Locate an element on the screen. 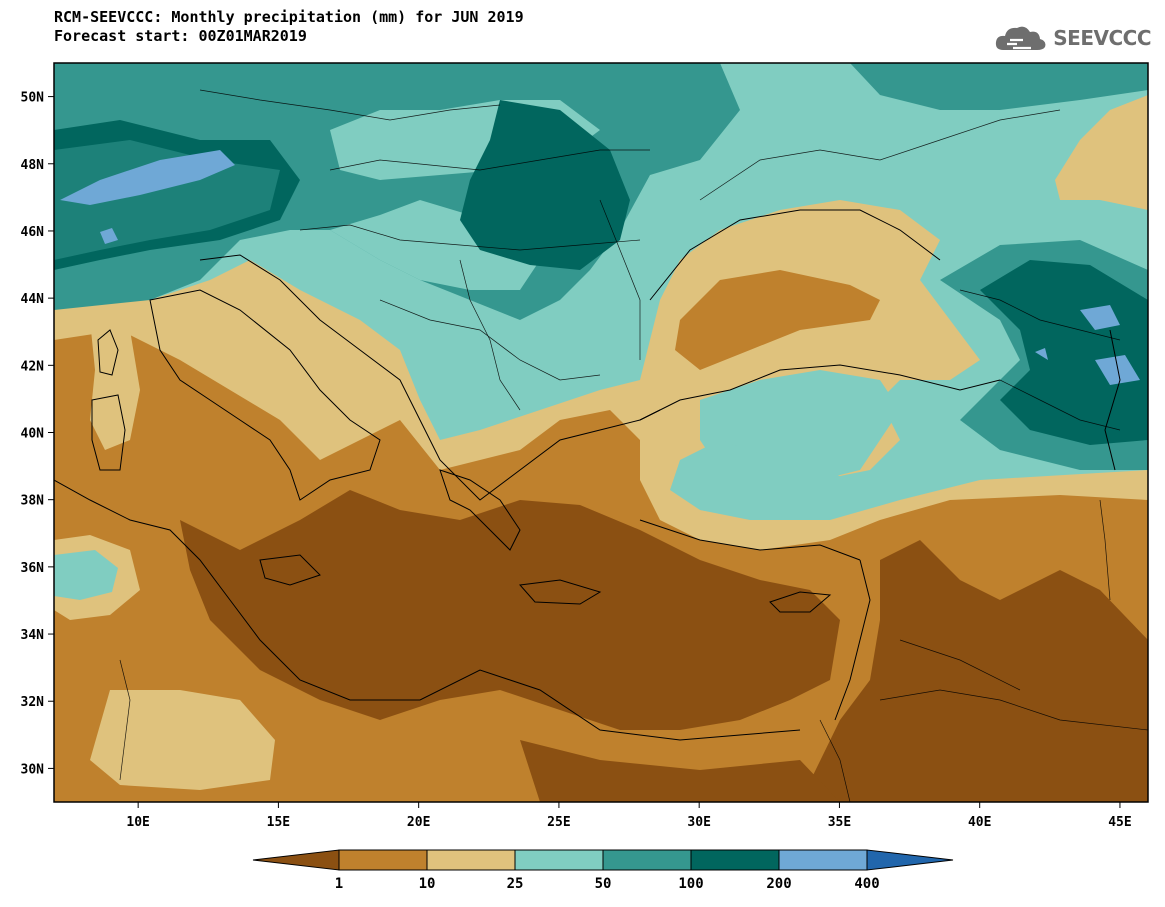 Image resolution: width=1165 pixels, height=907 pixels. y-tick-label: 34N is located at coordinates (33, 635).